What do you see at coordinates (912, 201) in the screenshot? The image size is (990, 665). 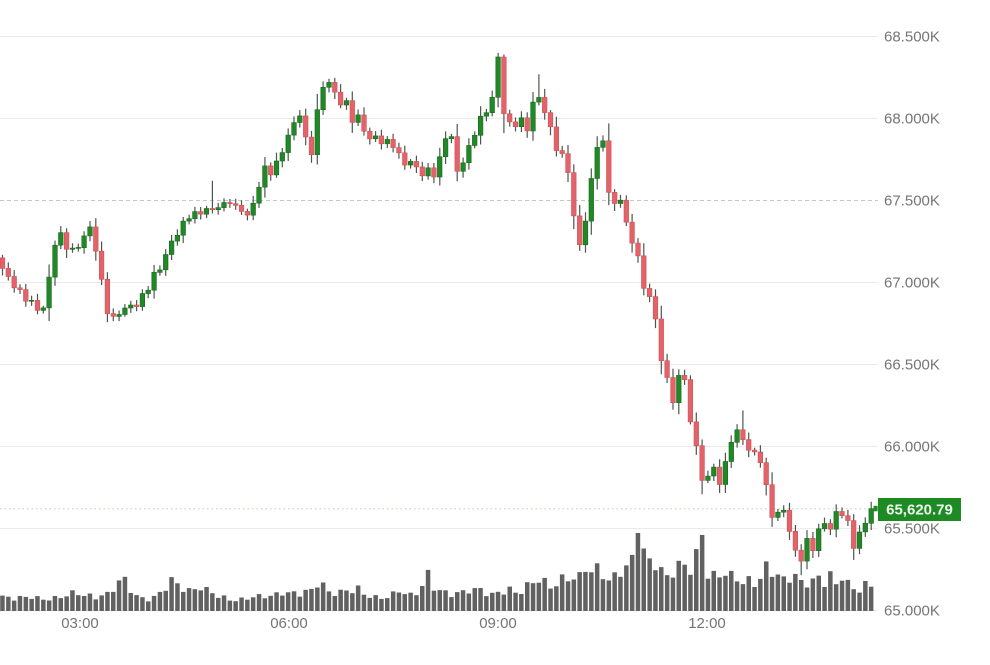 I see `svg-text: 67.500K` at bounding box center [912, 201].